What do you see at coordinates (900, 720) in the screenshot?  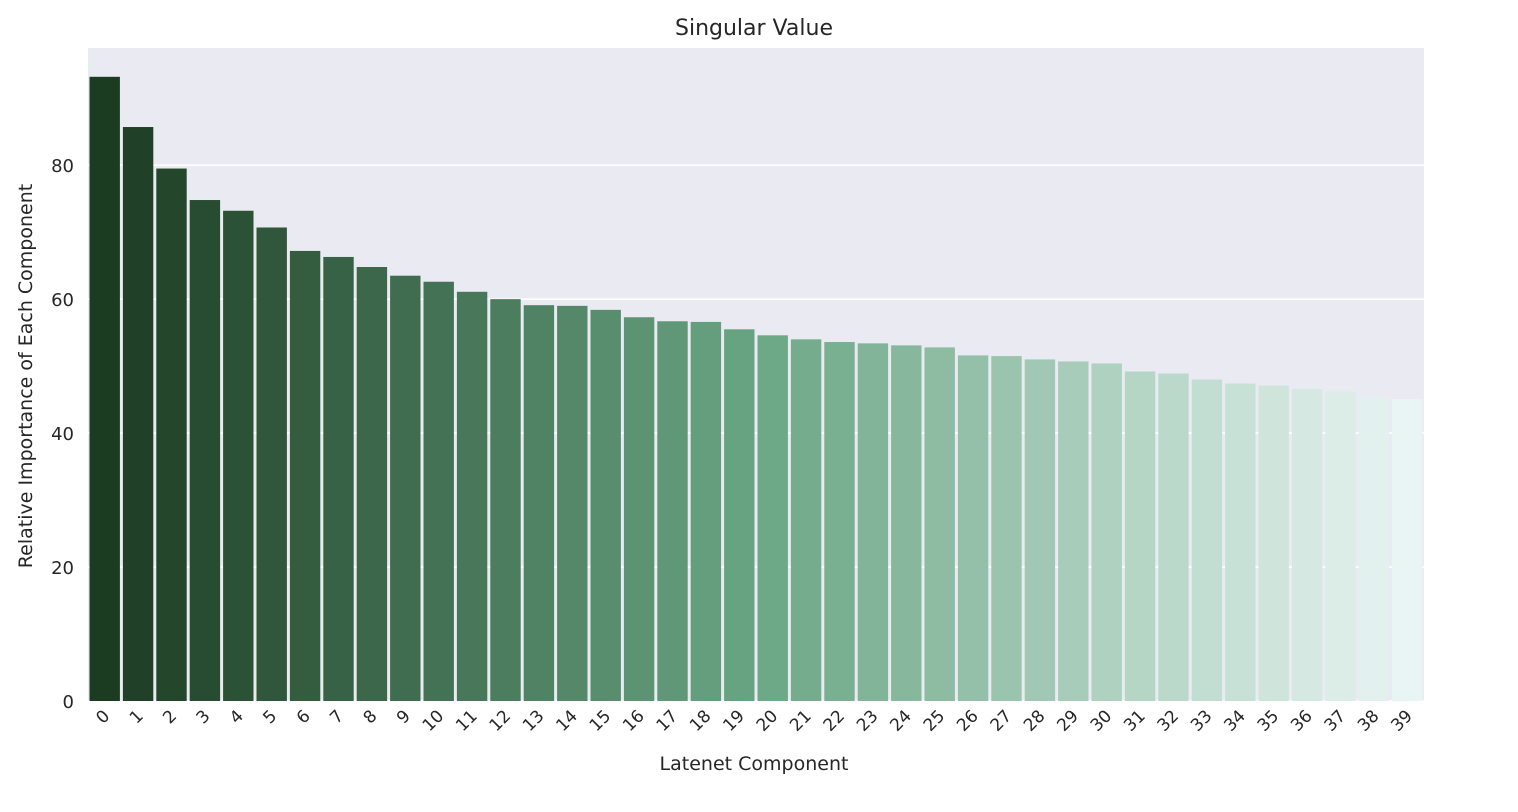 I see `x-tick-label: 24` at bounding box center [900, 720].